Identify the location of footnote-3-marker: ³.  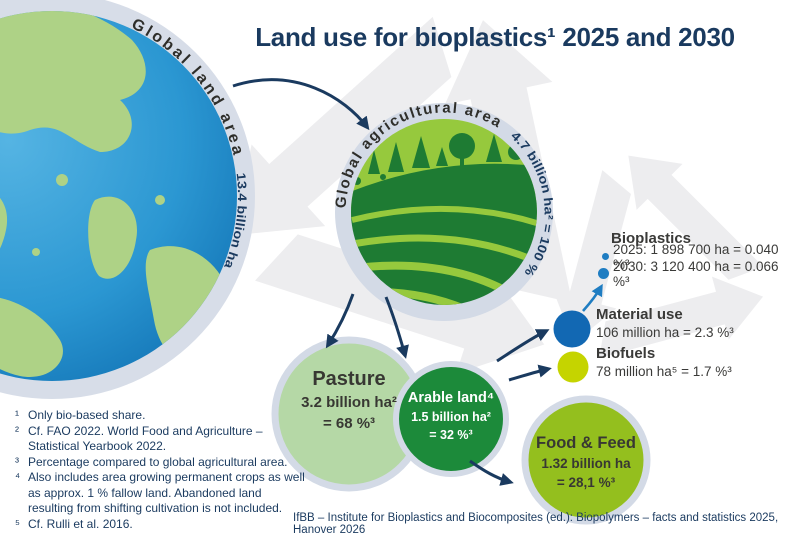
(17, 461).